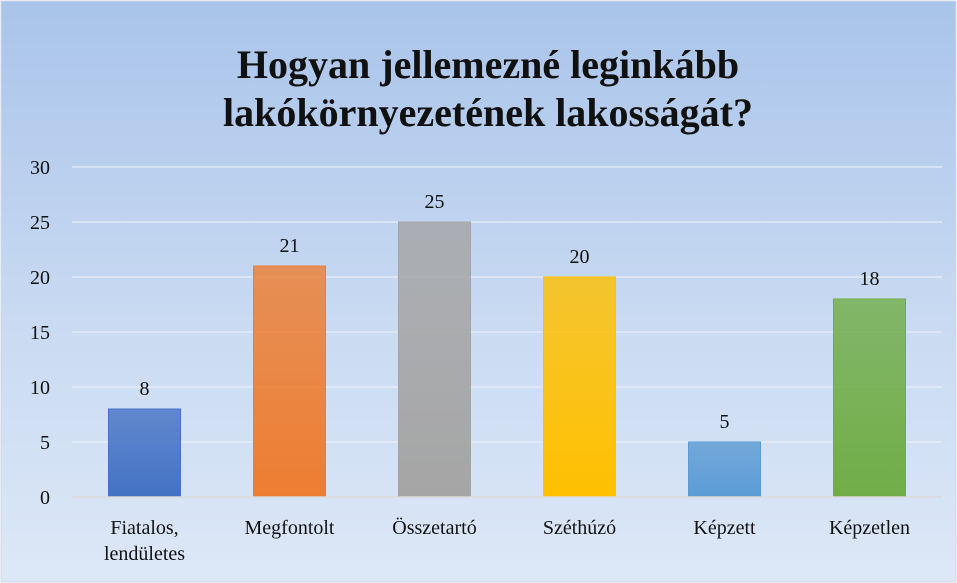  Describe the element at coordinates (40, 223) in the screenshot. I see `y-tick-label: 25` at that location.